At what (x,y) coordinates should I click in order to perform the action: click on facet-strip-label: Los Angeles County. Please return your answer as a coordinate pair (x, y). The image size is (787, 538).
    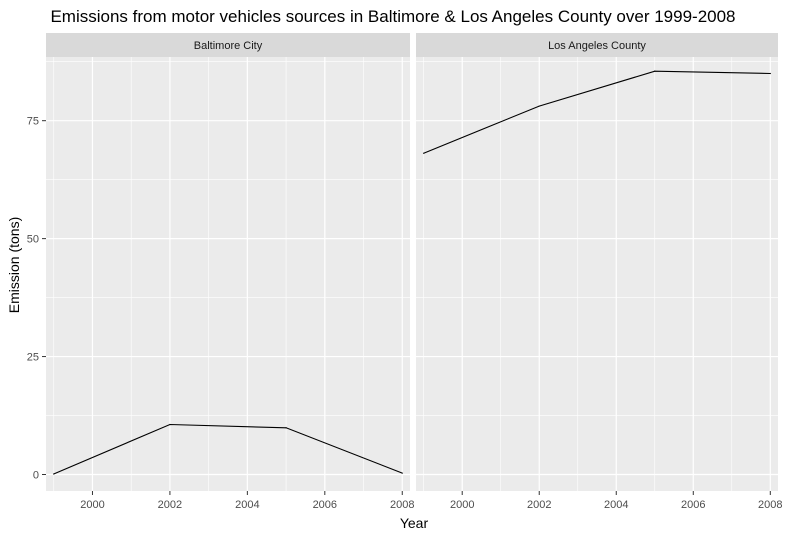
    Looking at the image, I should click on (597, 46).